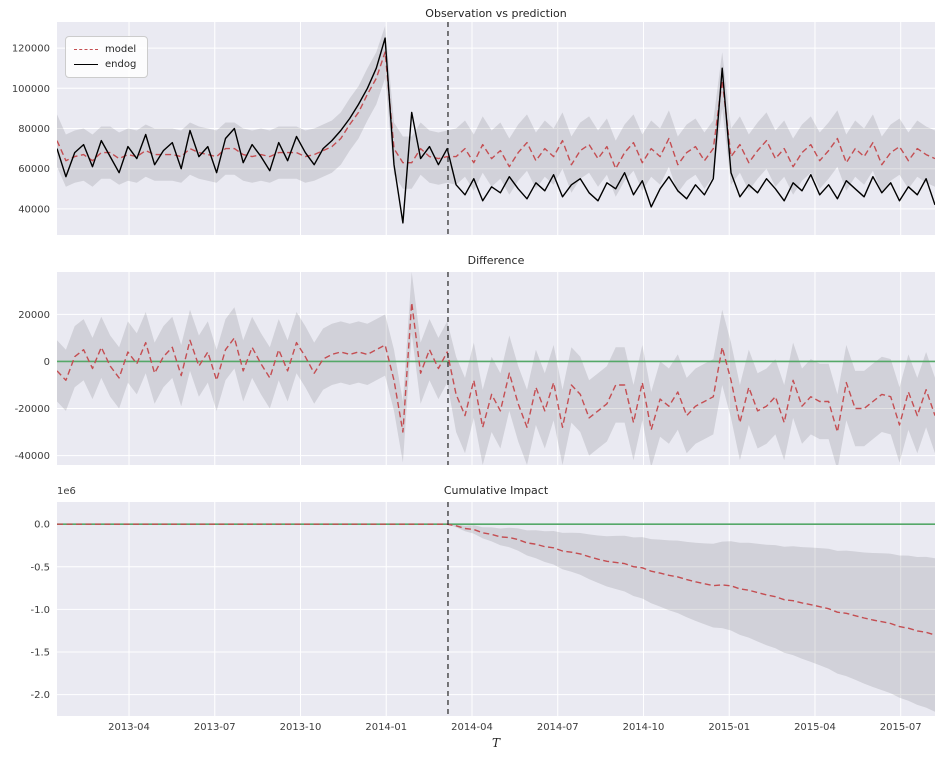  Describe the element at coordinates (34, 315) in the screenshot. I see `svg-text: 20000` at that location.